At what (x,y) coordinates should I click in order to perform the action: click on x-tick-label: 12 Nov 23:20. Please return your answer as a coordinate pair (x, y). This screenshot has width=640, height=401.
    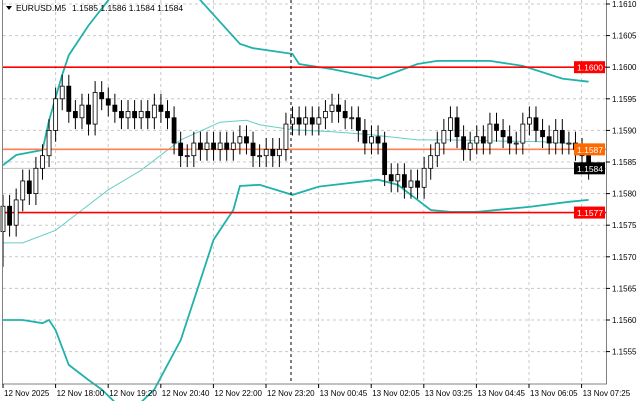
    Looking at the image, I should click on (291, 393).